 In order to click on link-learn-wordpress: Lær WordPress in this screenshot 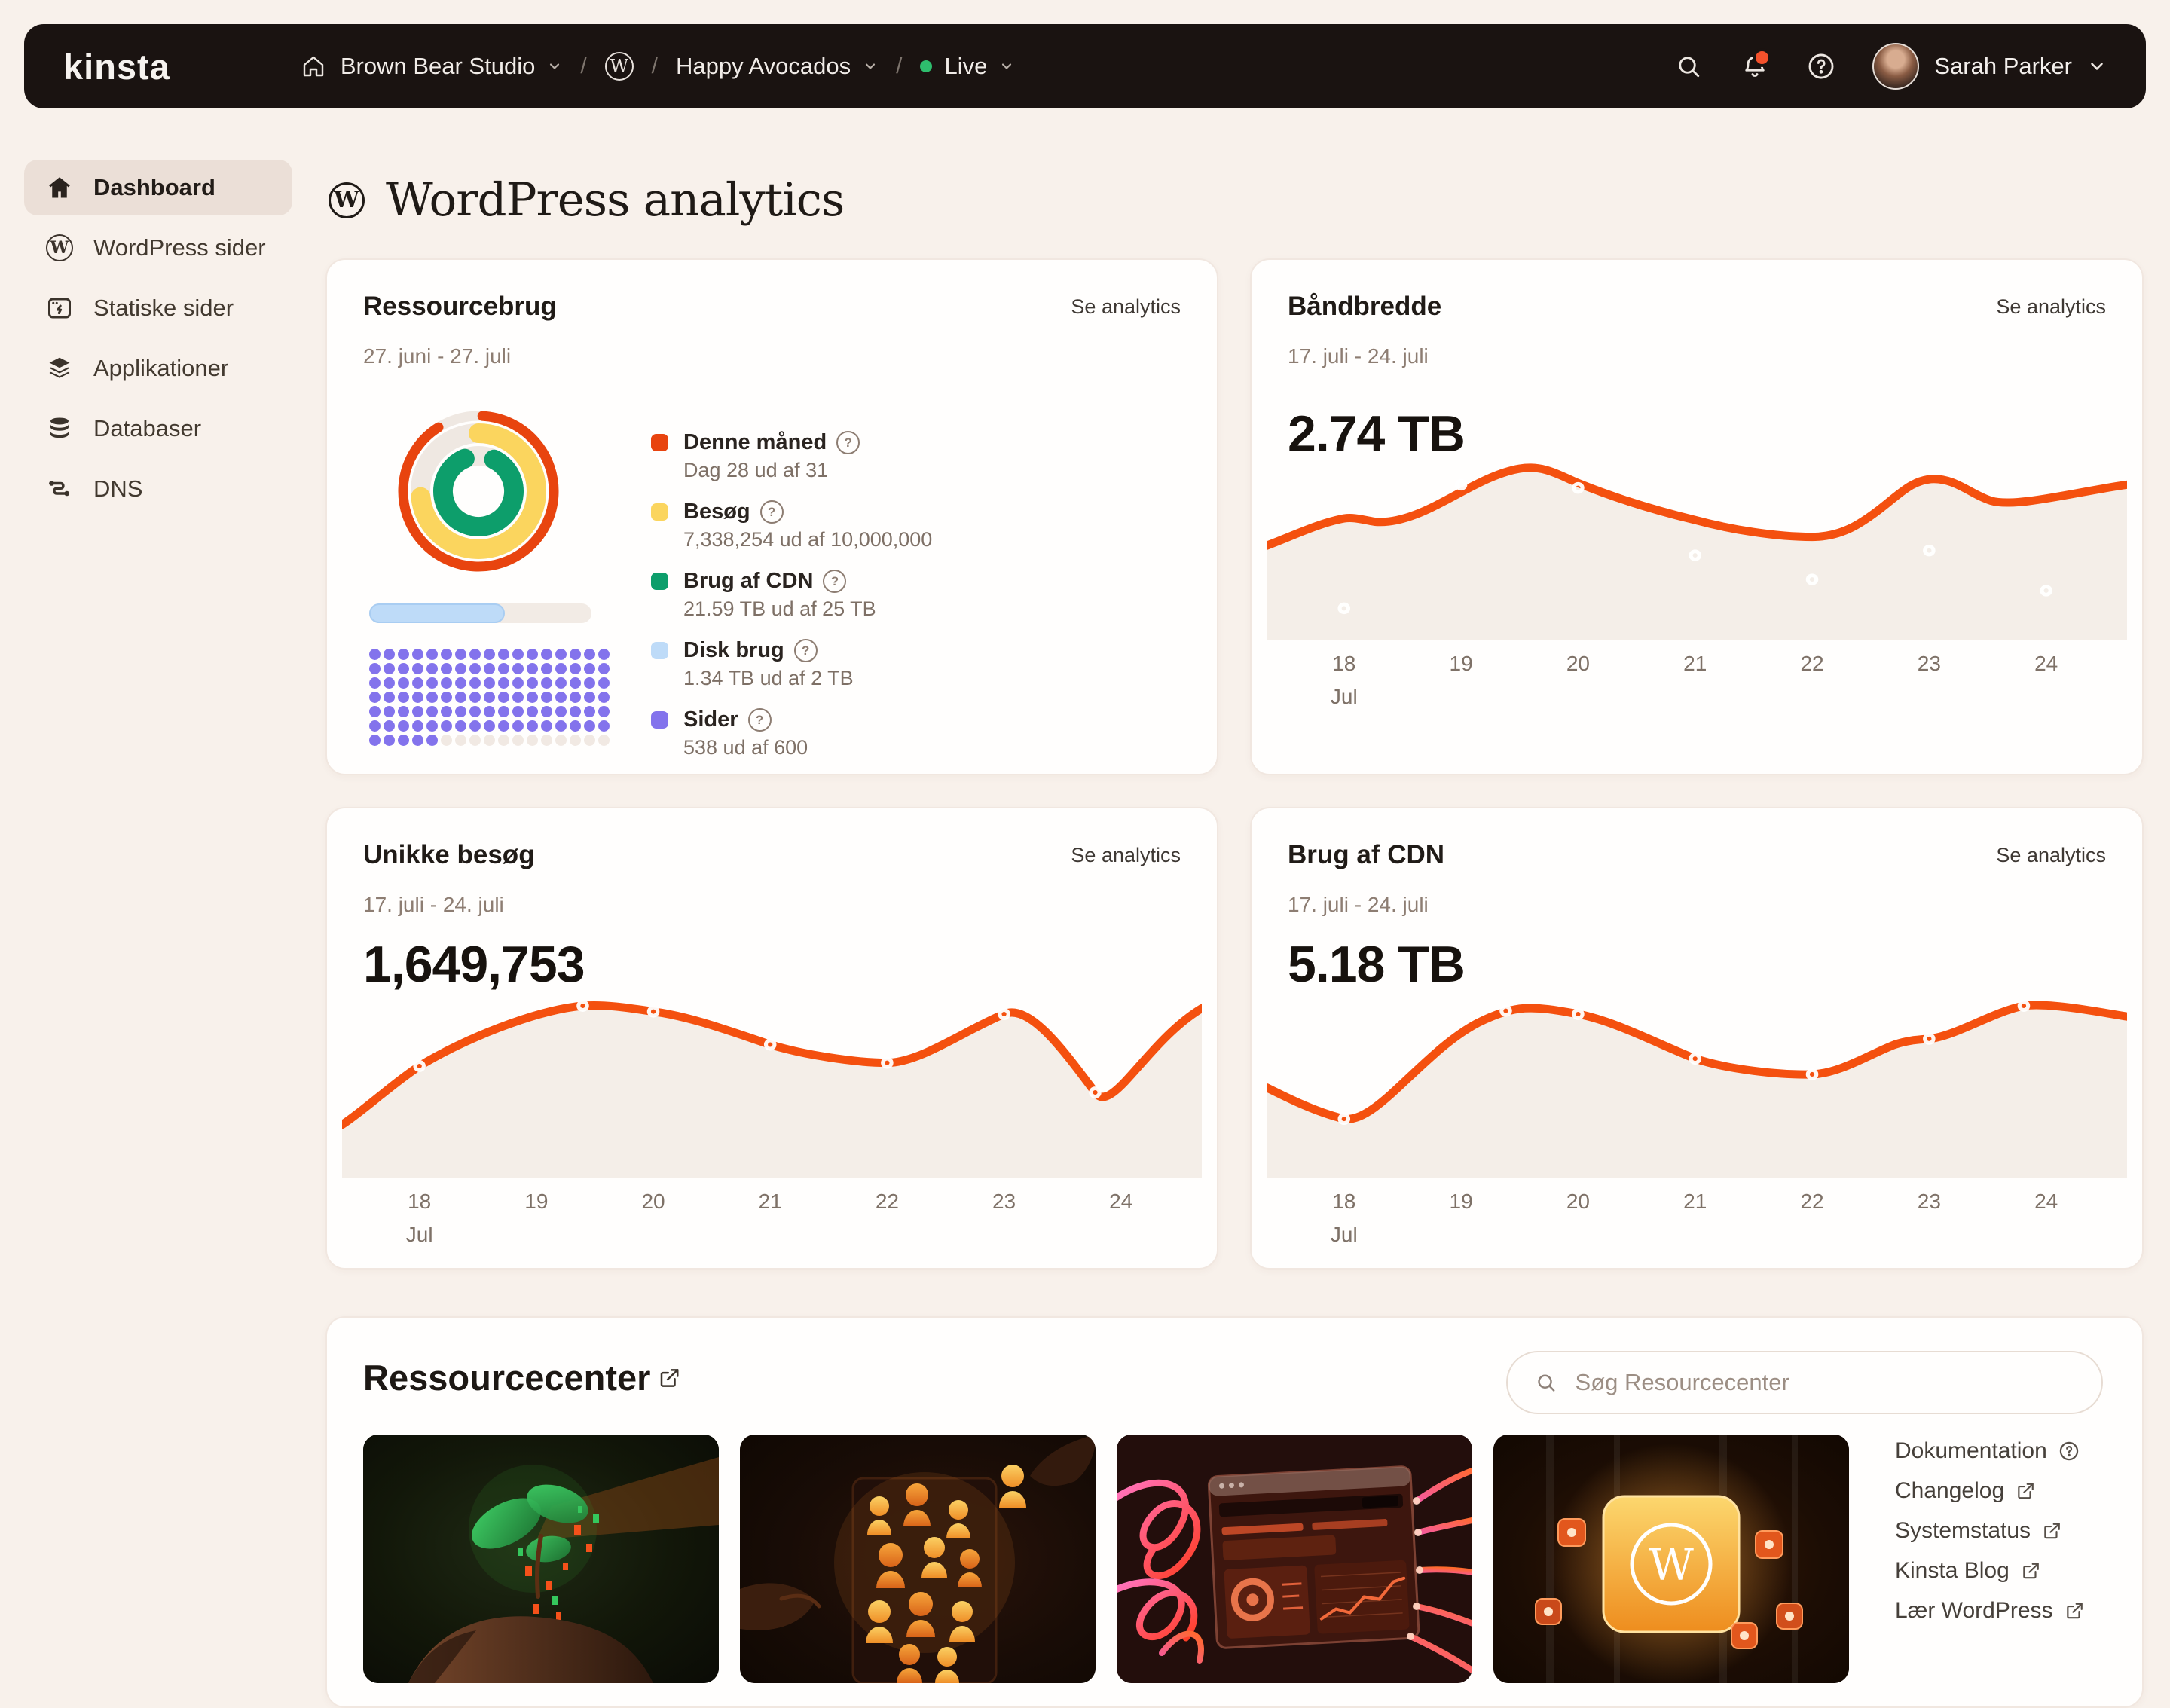, I will do `click(1989, 1610)`.